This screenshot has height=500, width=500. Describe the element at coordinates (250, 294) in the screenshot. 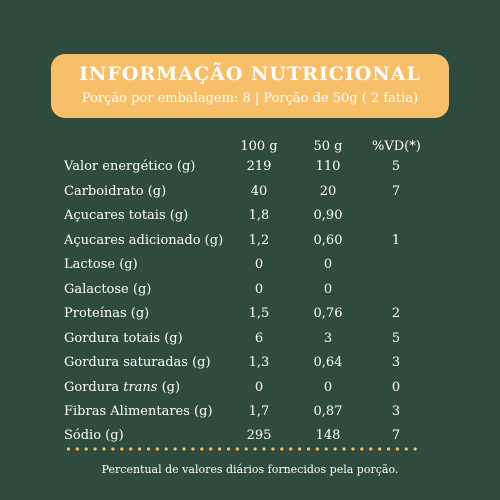

I see `table-row: Galactose (g) 0 0` at that location.